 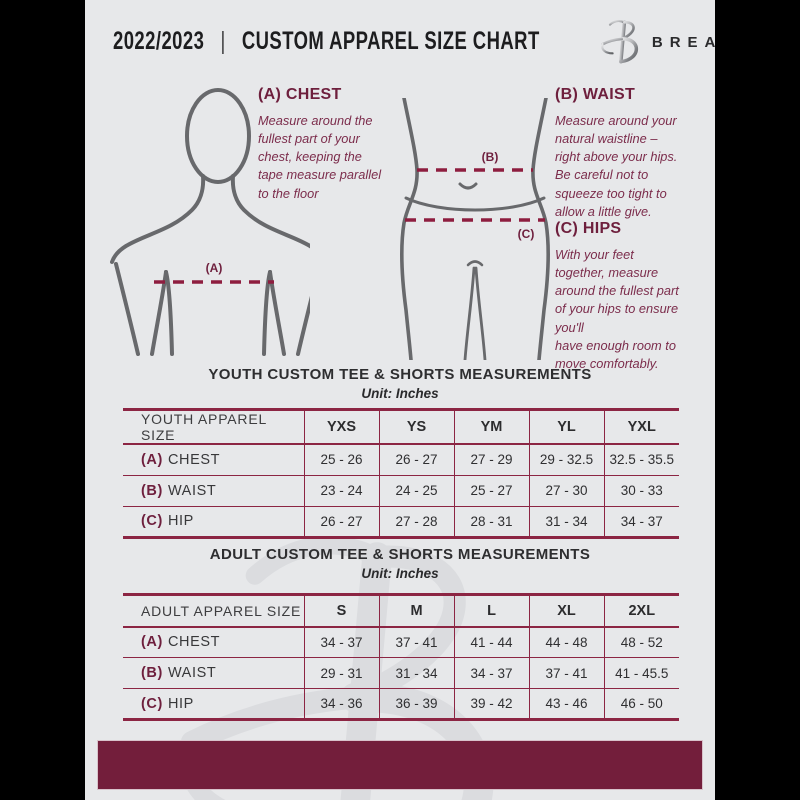 I want to click on table-cell: 36 - 39, so click(x=416, y=704).